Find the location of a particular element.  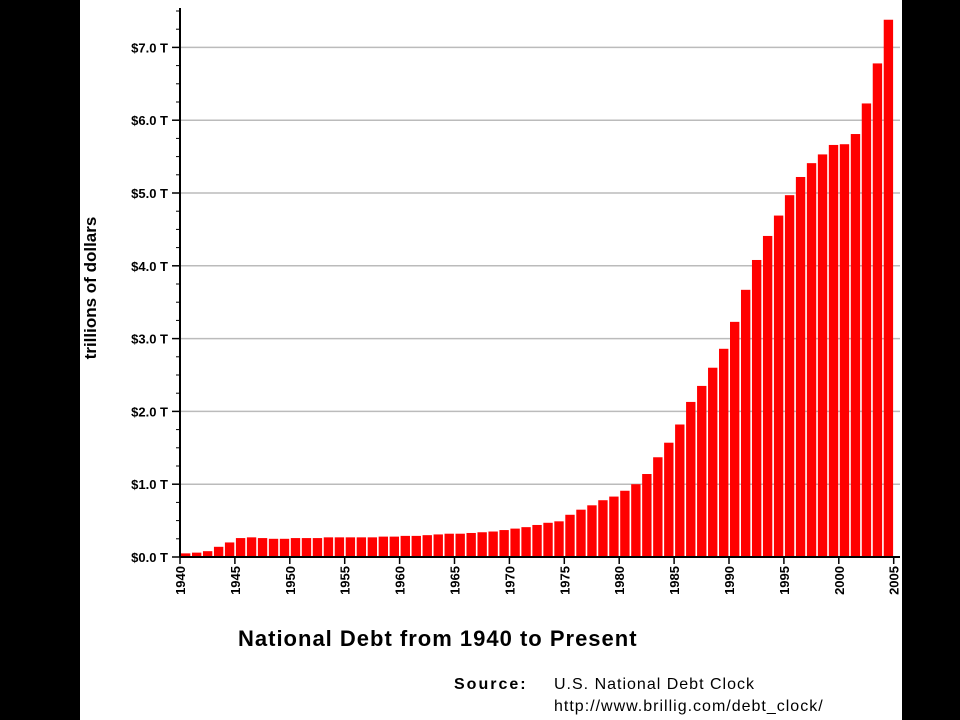

bar-1953 is located at coordinates (328, 547).